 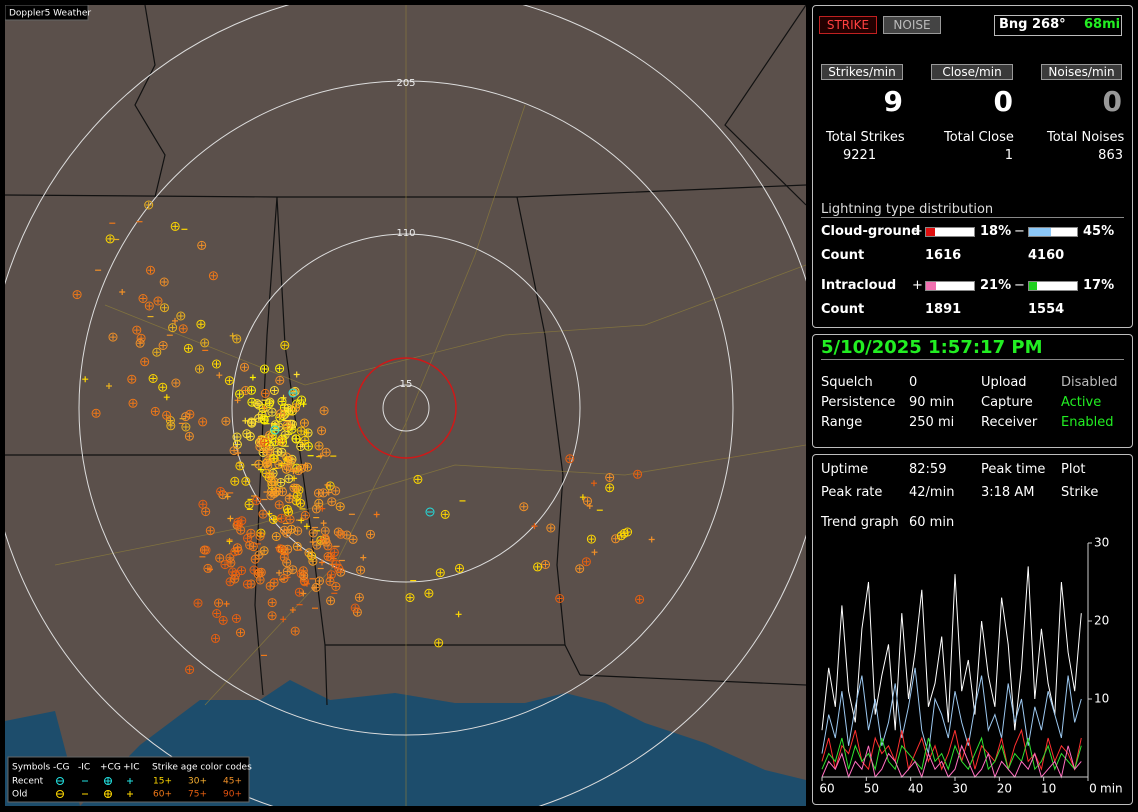 What do you see at coordinates (108, 794) in the screenshot?
I see `legend-symbol` at bounding box center [108, 794].